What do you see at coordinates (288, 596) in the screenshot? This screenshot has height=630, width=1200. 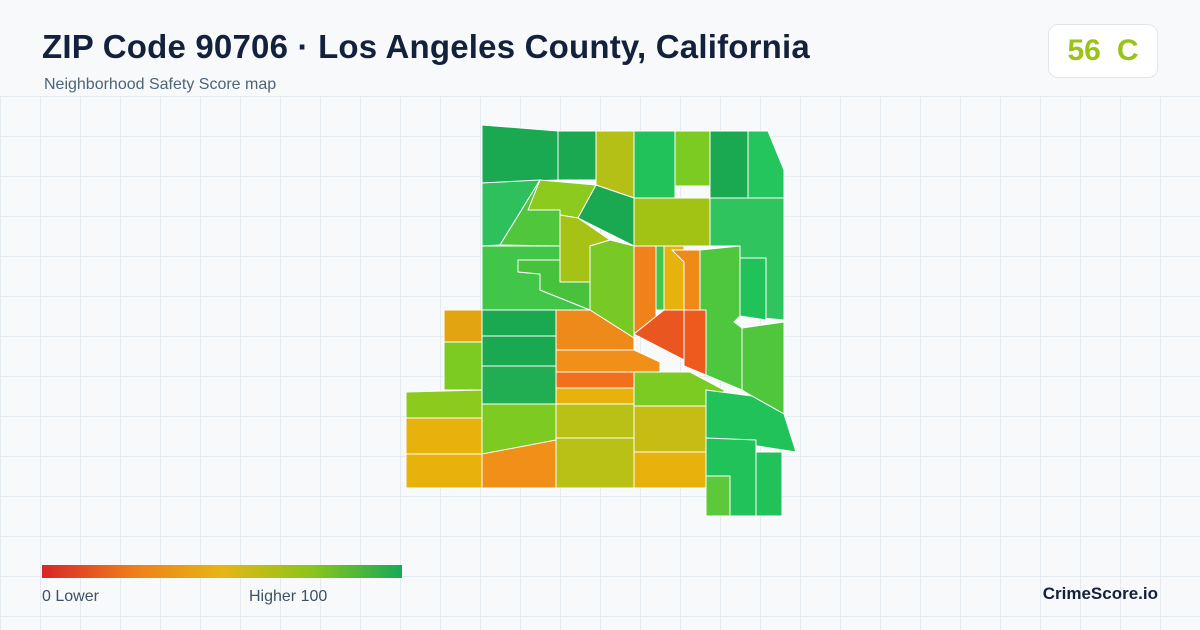 I see `legend-high-label: Higher 100` at bounding box center [288, 596].